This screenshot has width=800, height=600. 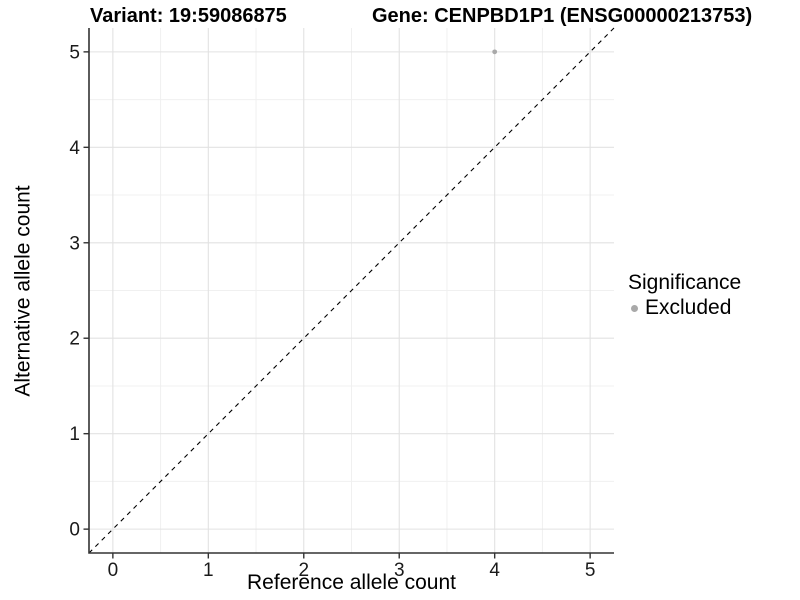 What do you see at coordinates (634, 308) in the screenshot?
I see `legend-point-icon` at bounding box center [634, 308].